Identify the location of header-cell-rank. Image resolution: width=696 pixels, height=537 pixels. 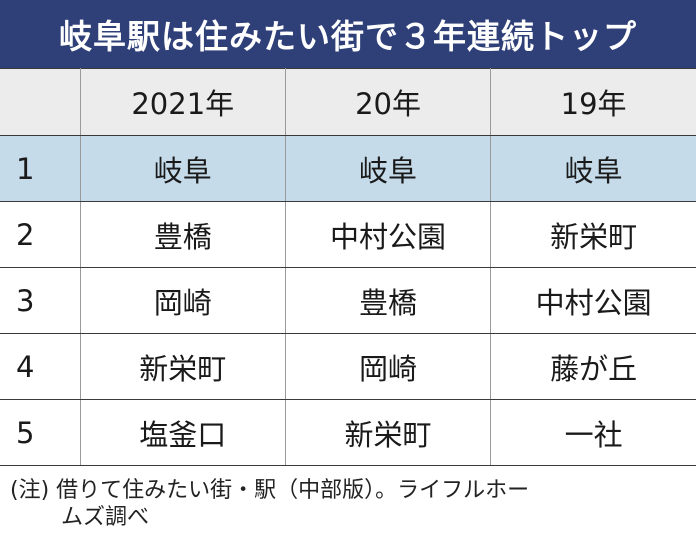
(40, 102).